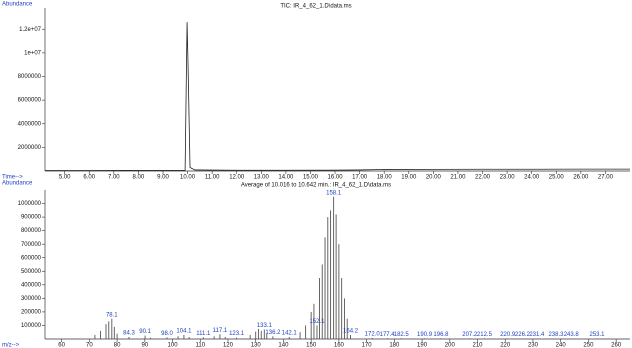  Describe the element at coordinates (597, 335) in the screenshot. I see `peak-label: 253.1` at that location.